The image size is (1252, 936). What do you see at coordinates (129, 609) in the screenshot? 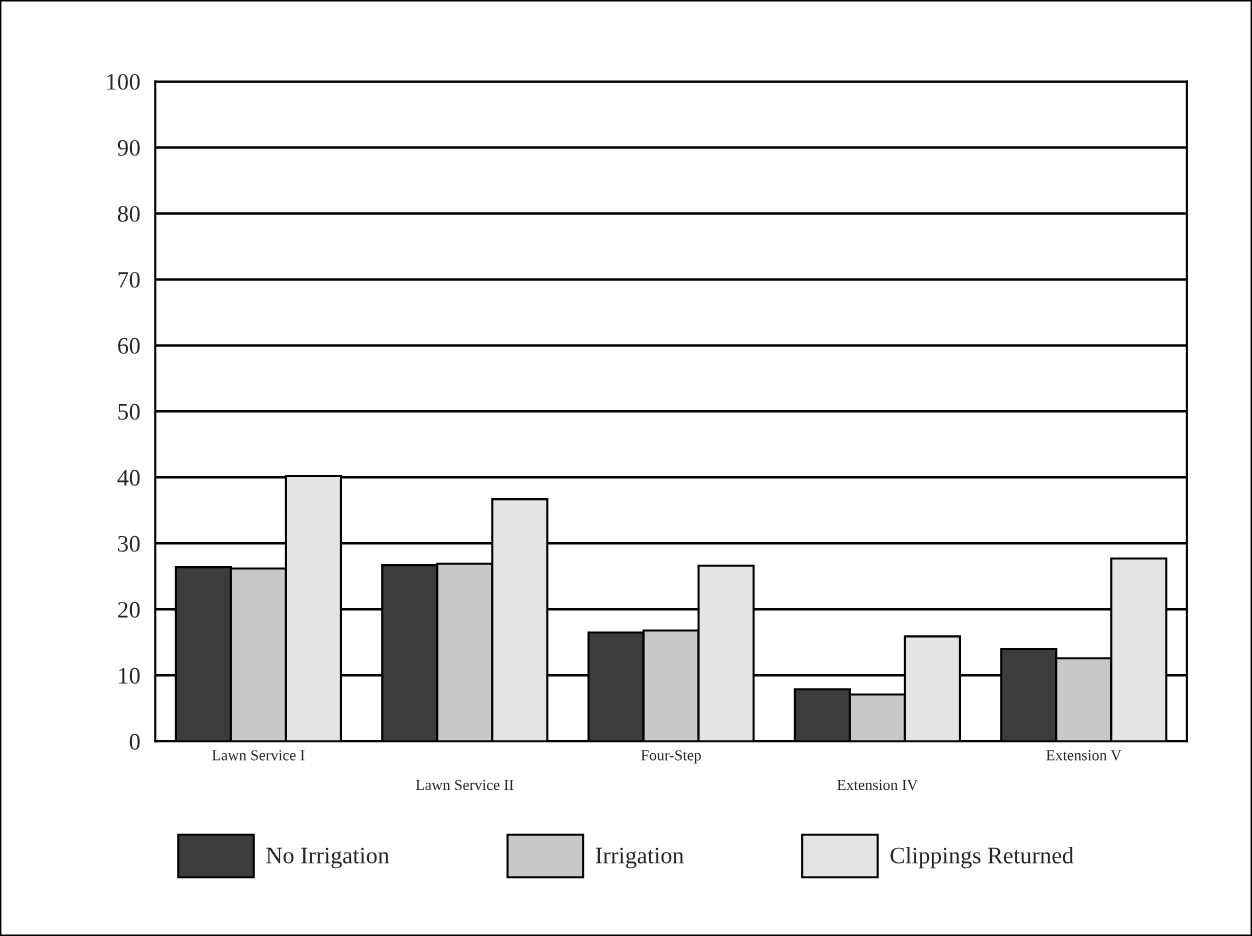
I see `y-tick-label: 20` at bounding box center [129, 609].